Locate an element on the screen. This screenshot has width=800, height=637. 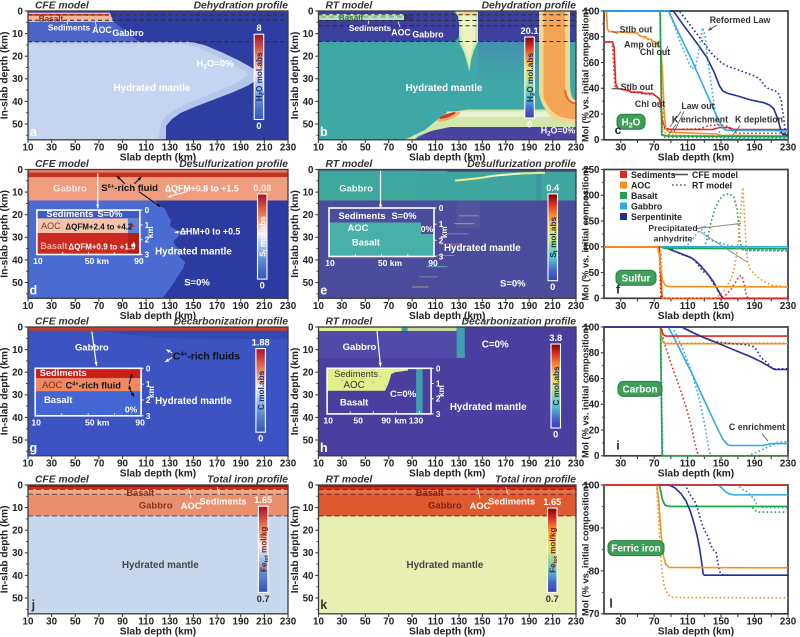
svg-text: l is located at coordinates (610, 603).